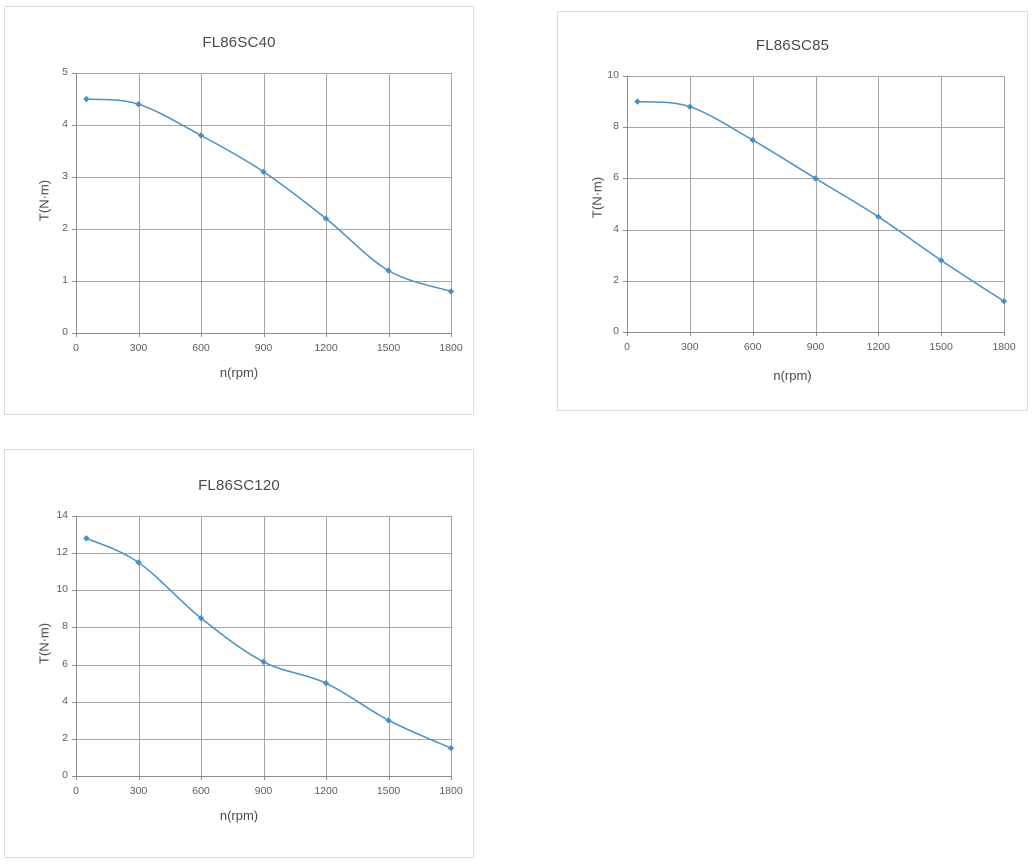 Image resolution: width=1035 pixels, height=865 pixels. Describe the element at coordinates (62, 515) in the screenshot. I see `y-tick-label: 14` at that location.